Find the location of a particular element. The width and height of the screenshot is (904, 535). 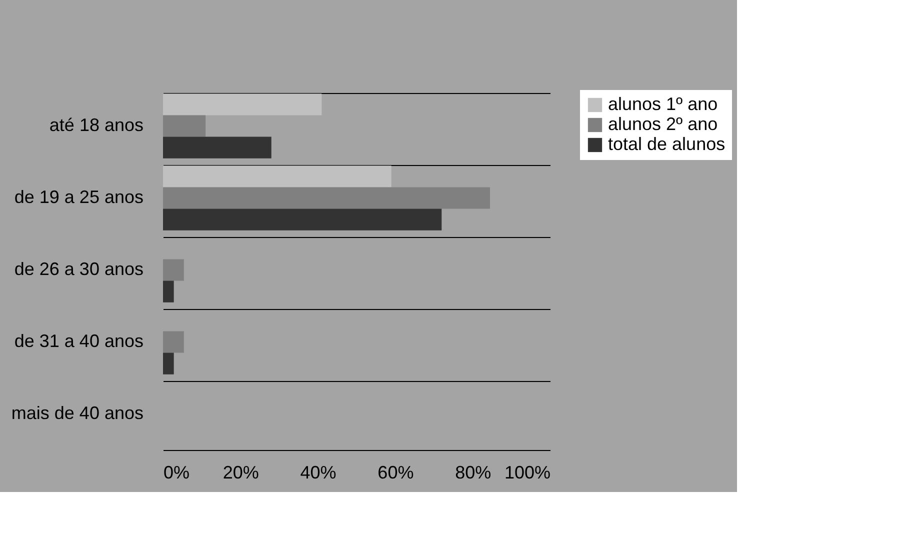

x-tick-label: 100% is located at coordinates (527, 472).